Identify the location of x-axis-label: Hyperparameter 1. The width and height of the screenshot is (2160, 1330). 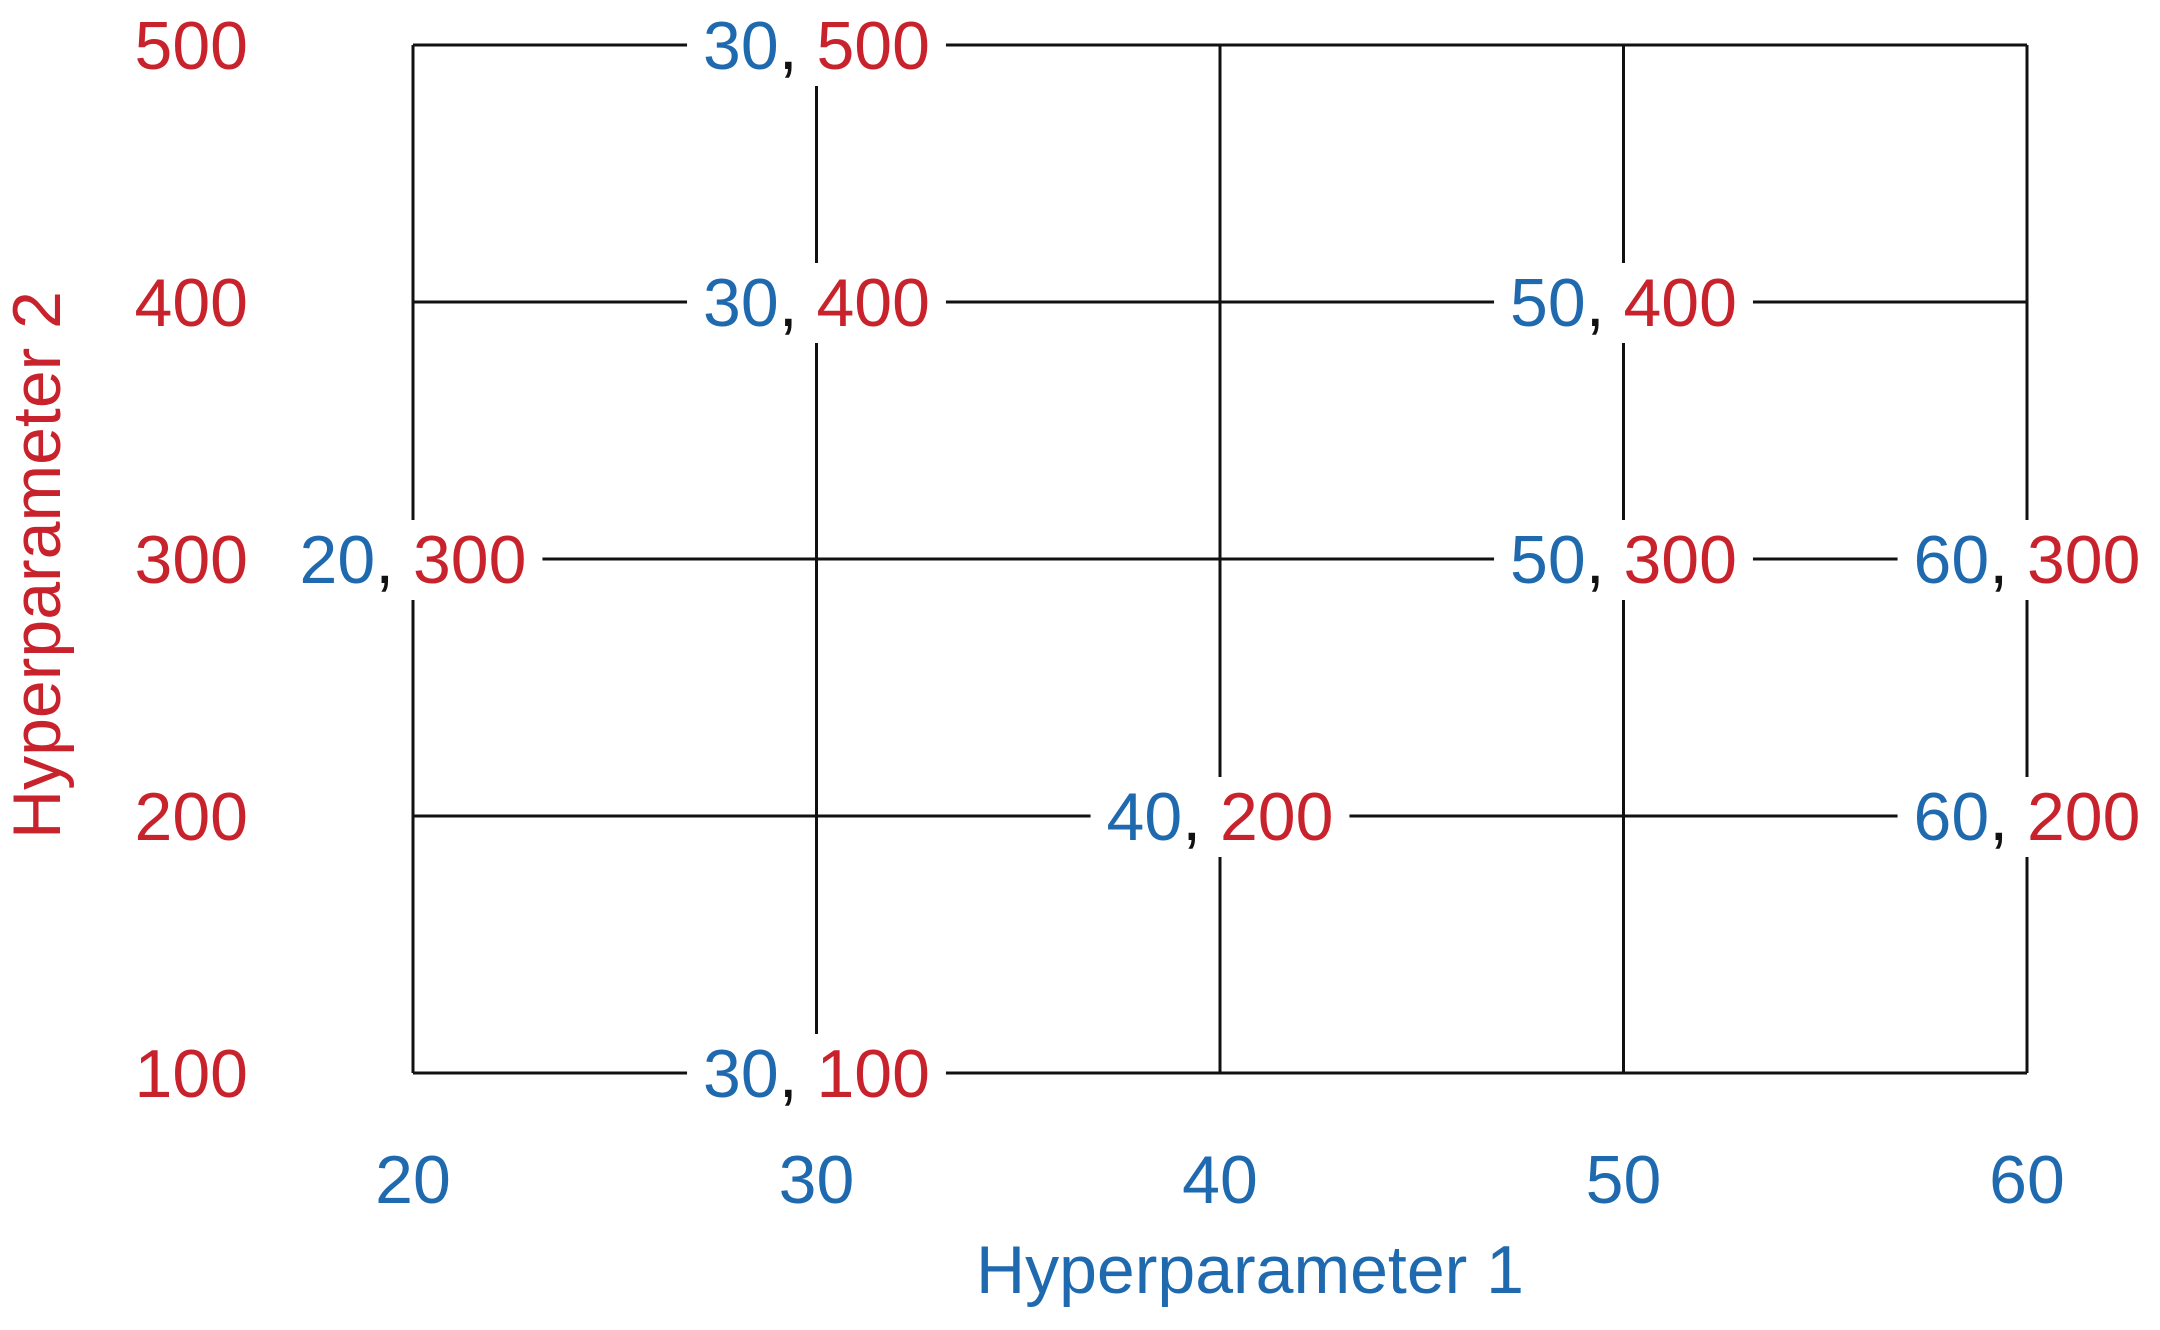
(1250, 1270).